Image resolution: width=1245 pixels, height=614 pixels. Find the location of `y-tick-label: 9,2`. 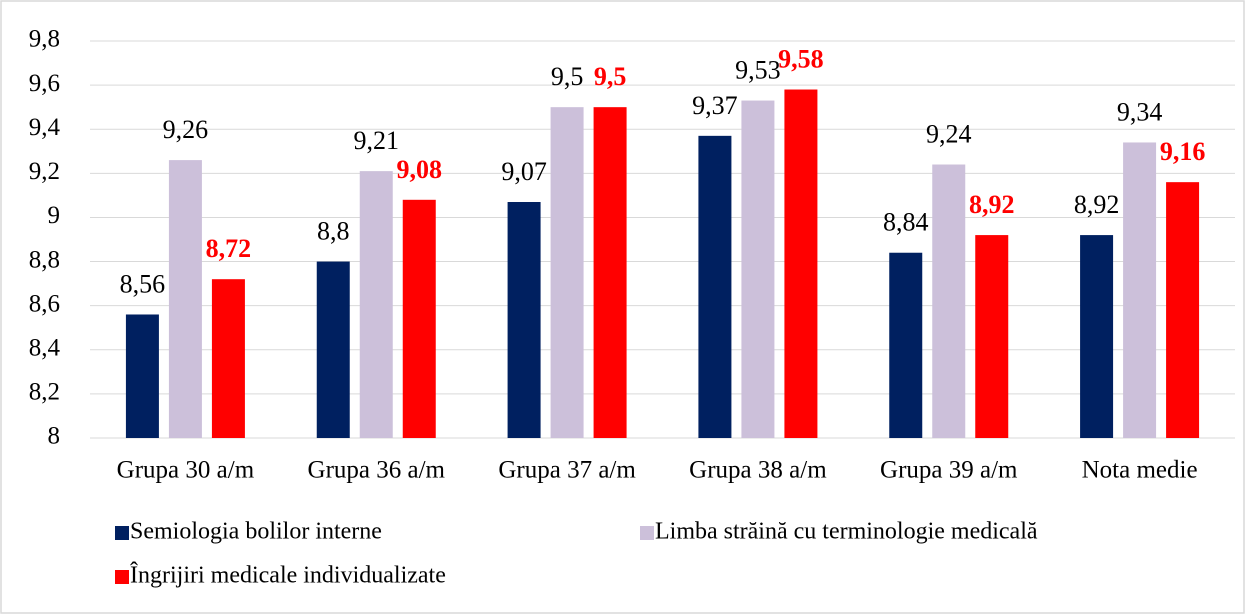

y-tick-label: 9,2 is located at coordinates (44, 171).